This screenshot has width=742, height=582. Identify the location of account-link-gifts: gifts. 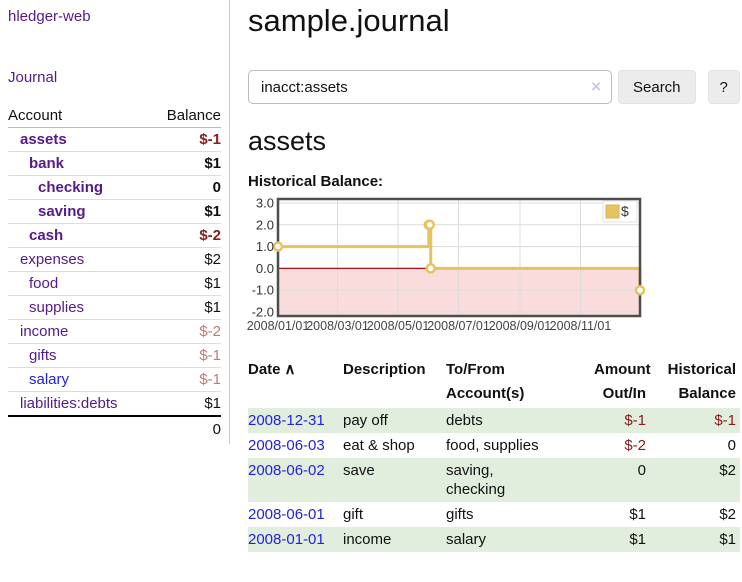
(43, 355).